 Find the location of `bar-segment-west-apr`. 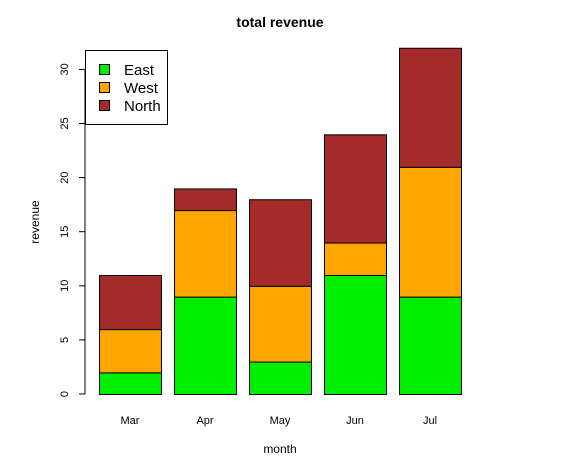

bar-segment-west-apr is located at coordinates (205, 254).